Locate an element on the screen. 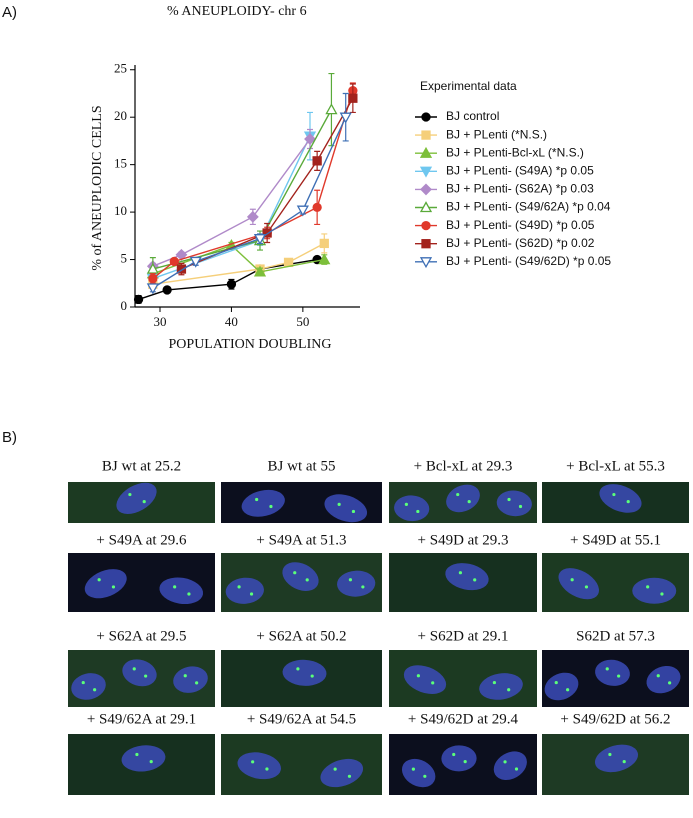 The height and width of the screenshot is (818, 693). image-caption: + S62D at 29.1 is located at coordinates (463, 636).